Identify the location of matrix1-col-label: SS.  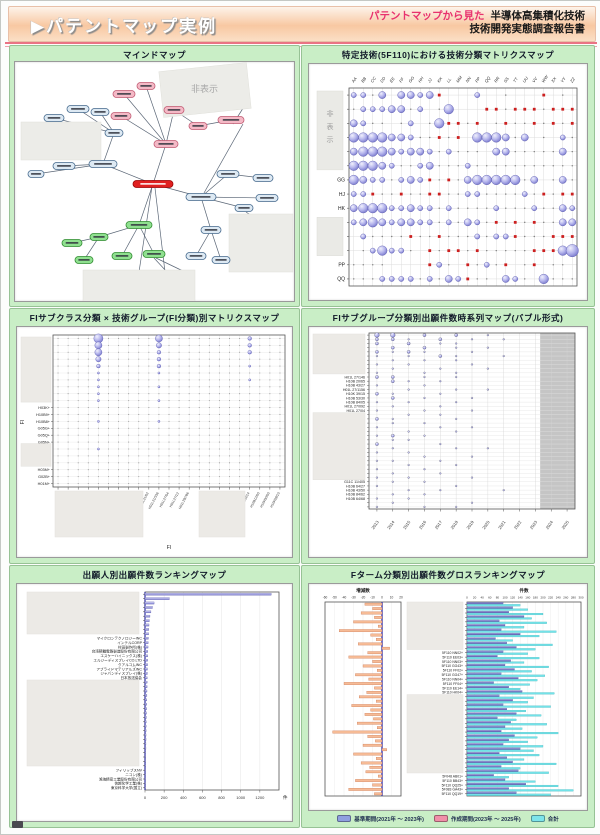
(505, 80).